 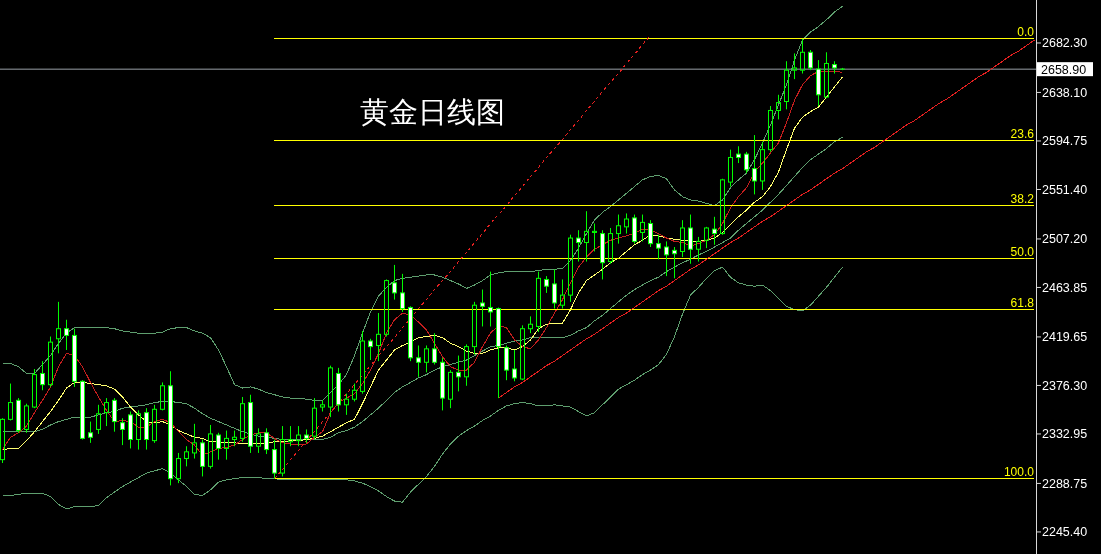 What do you see at coordinates (1065, 532) in the screenshot?
I see `y-tick-label: 2245.40` at bounding box center [1065, 532].